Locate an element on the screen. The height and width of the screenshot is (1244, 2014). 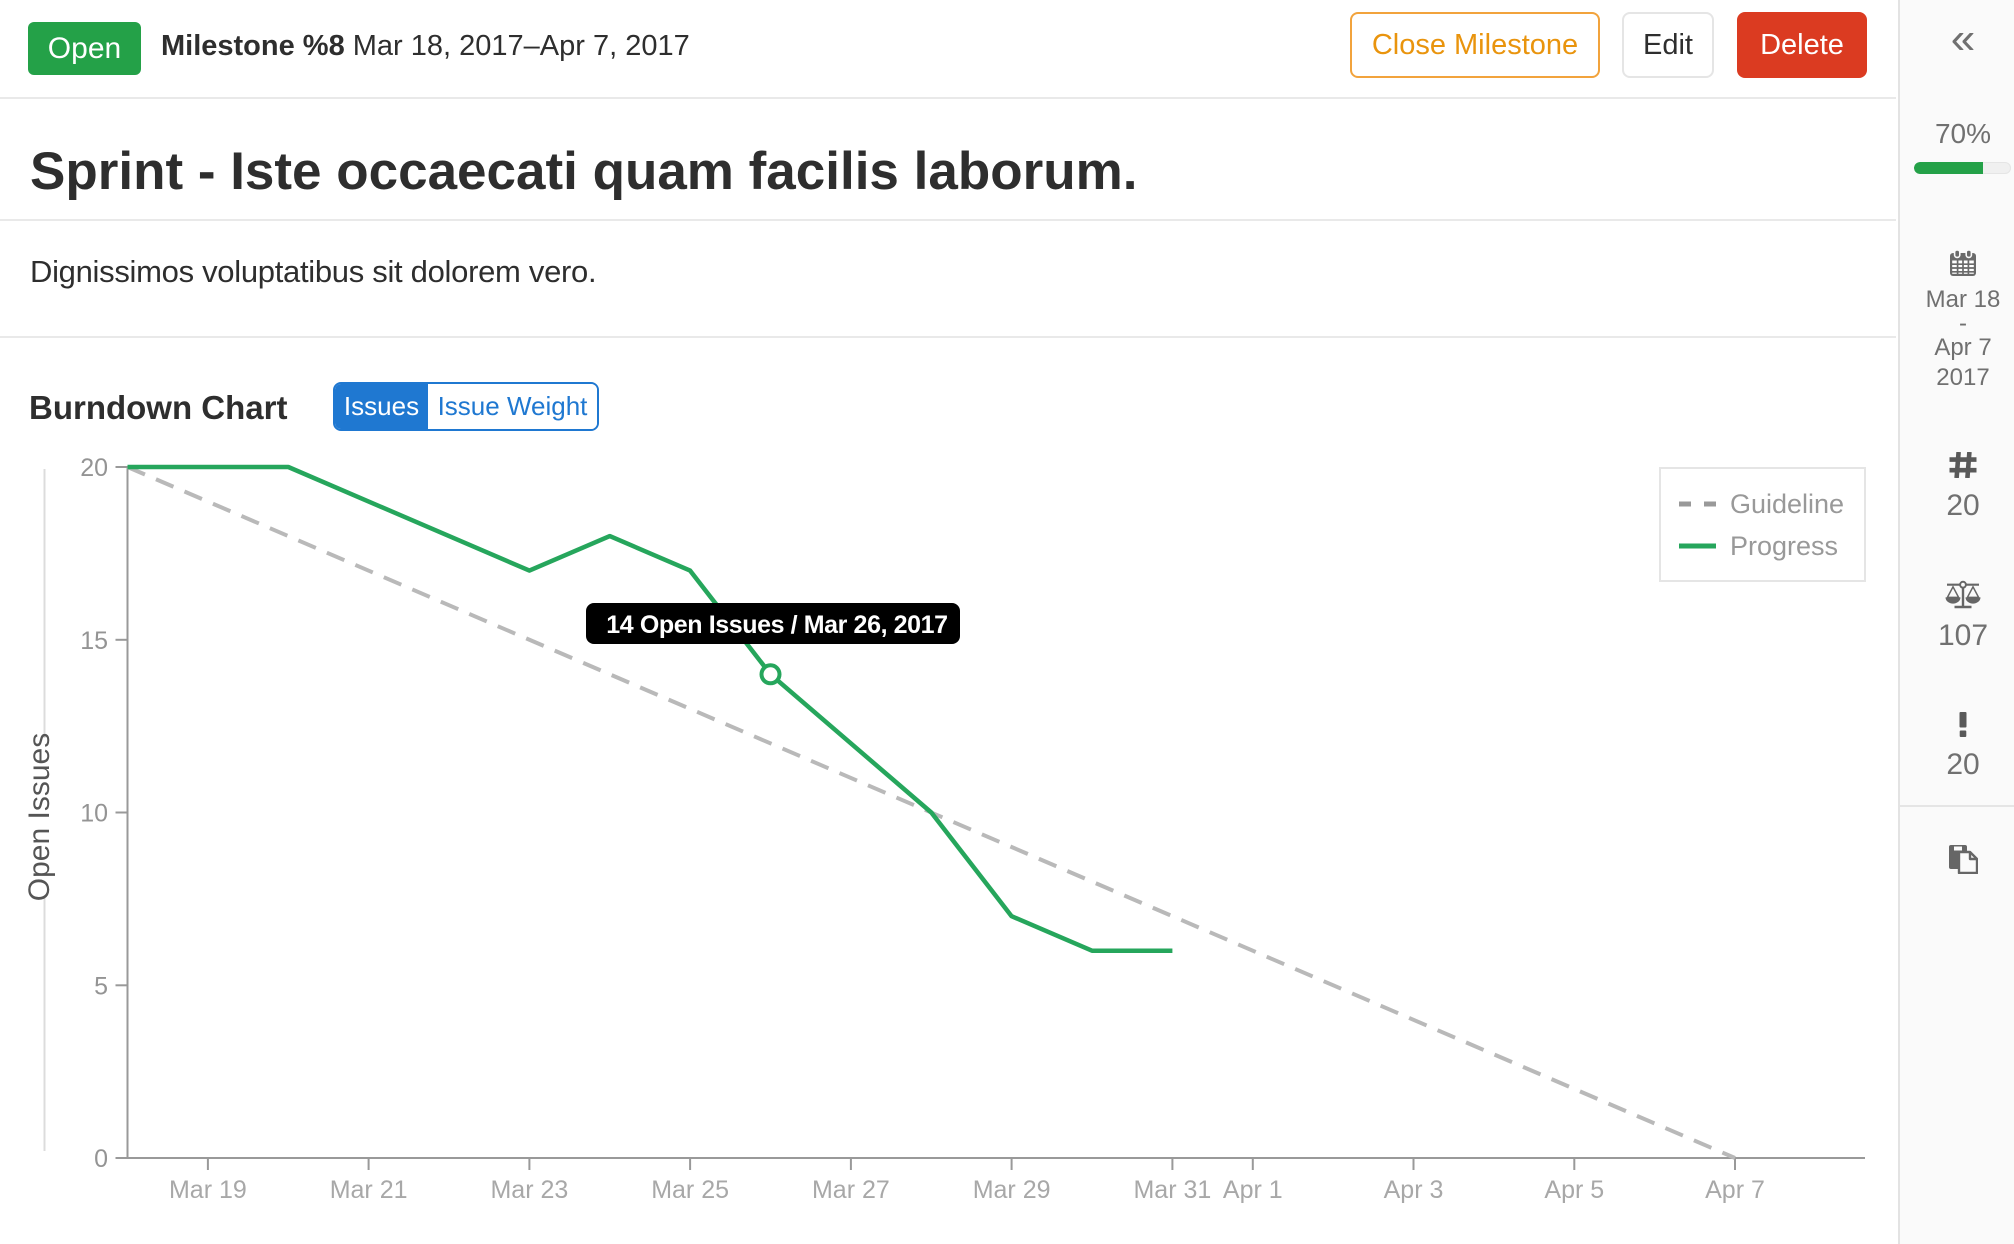
svg-text: Apr 3 is located at coordinates (1414, 1190).